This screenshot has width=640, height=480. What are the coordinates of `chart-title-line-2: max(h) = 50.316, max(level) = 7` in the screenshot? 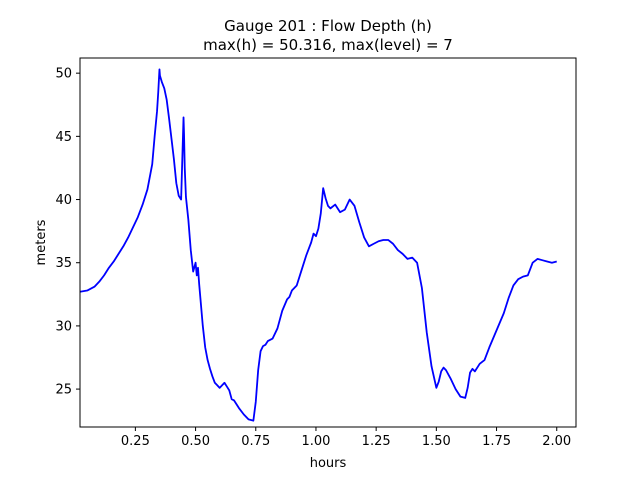 It's located at (328, 45).